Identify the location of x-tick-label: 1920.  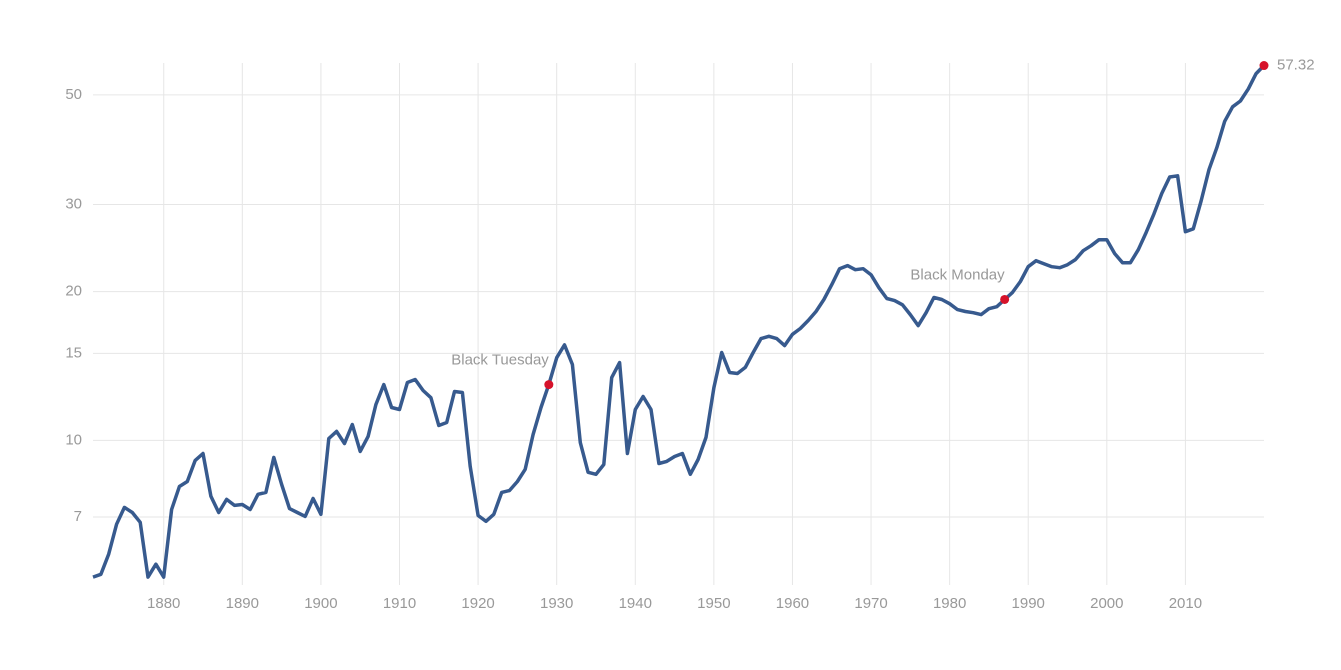
(477, 603).